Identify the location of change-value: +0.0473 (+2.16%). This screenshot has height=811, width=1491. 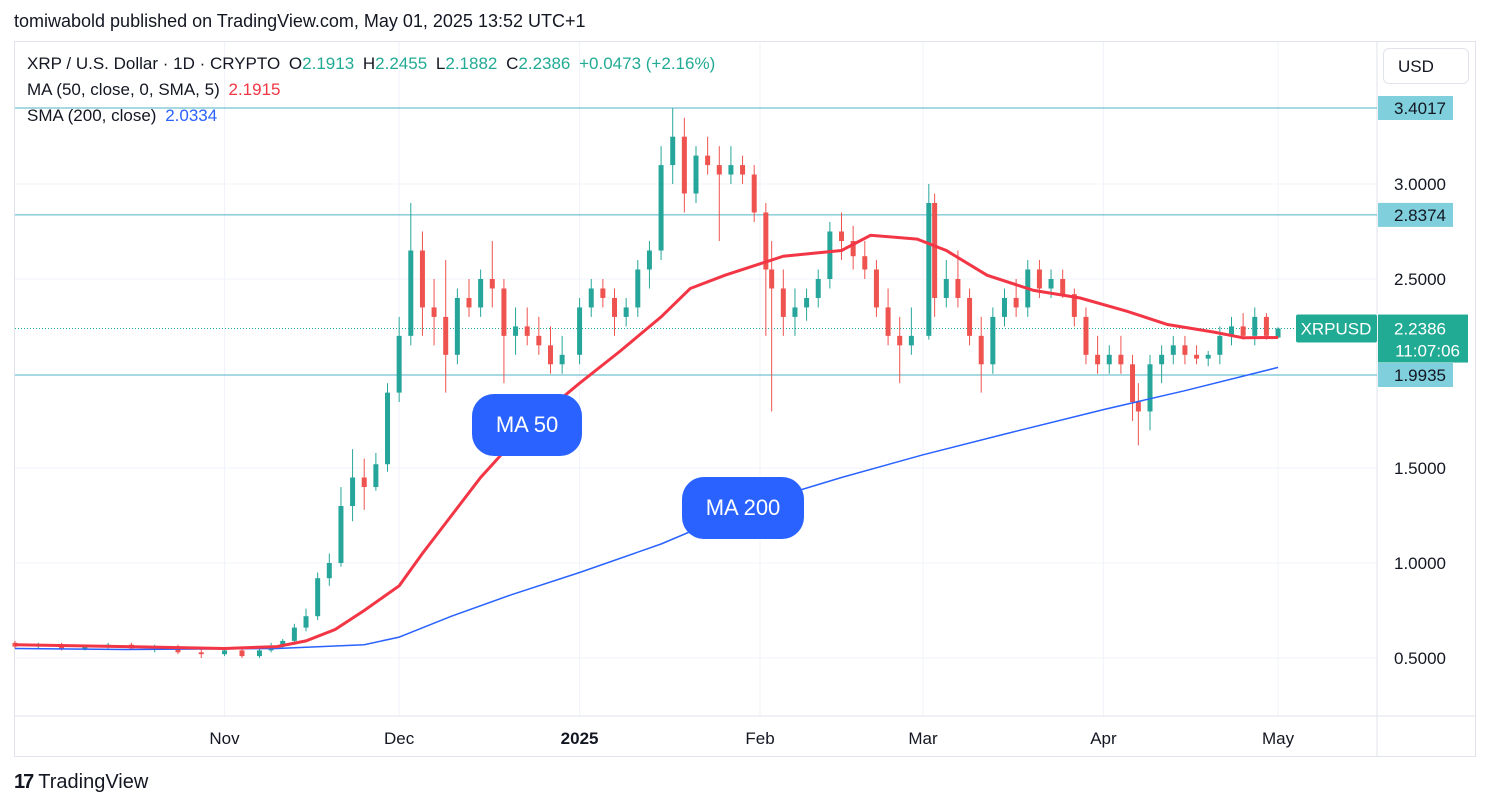
(647, 63).